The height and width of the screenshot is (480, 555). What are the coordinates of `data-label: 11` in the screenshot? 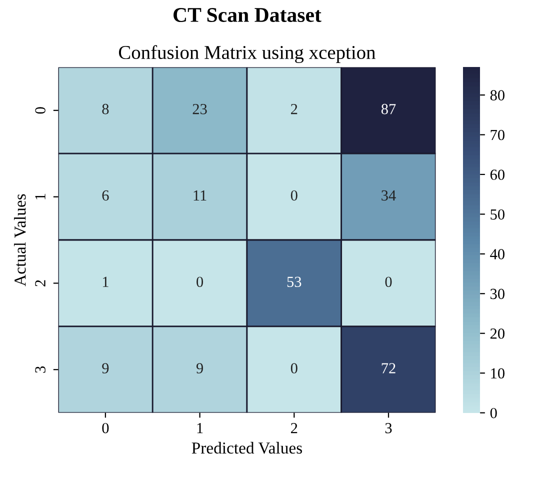 It's located at (200, 195).